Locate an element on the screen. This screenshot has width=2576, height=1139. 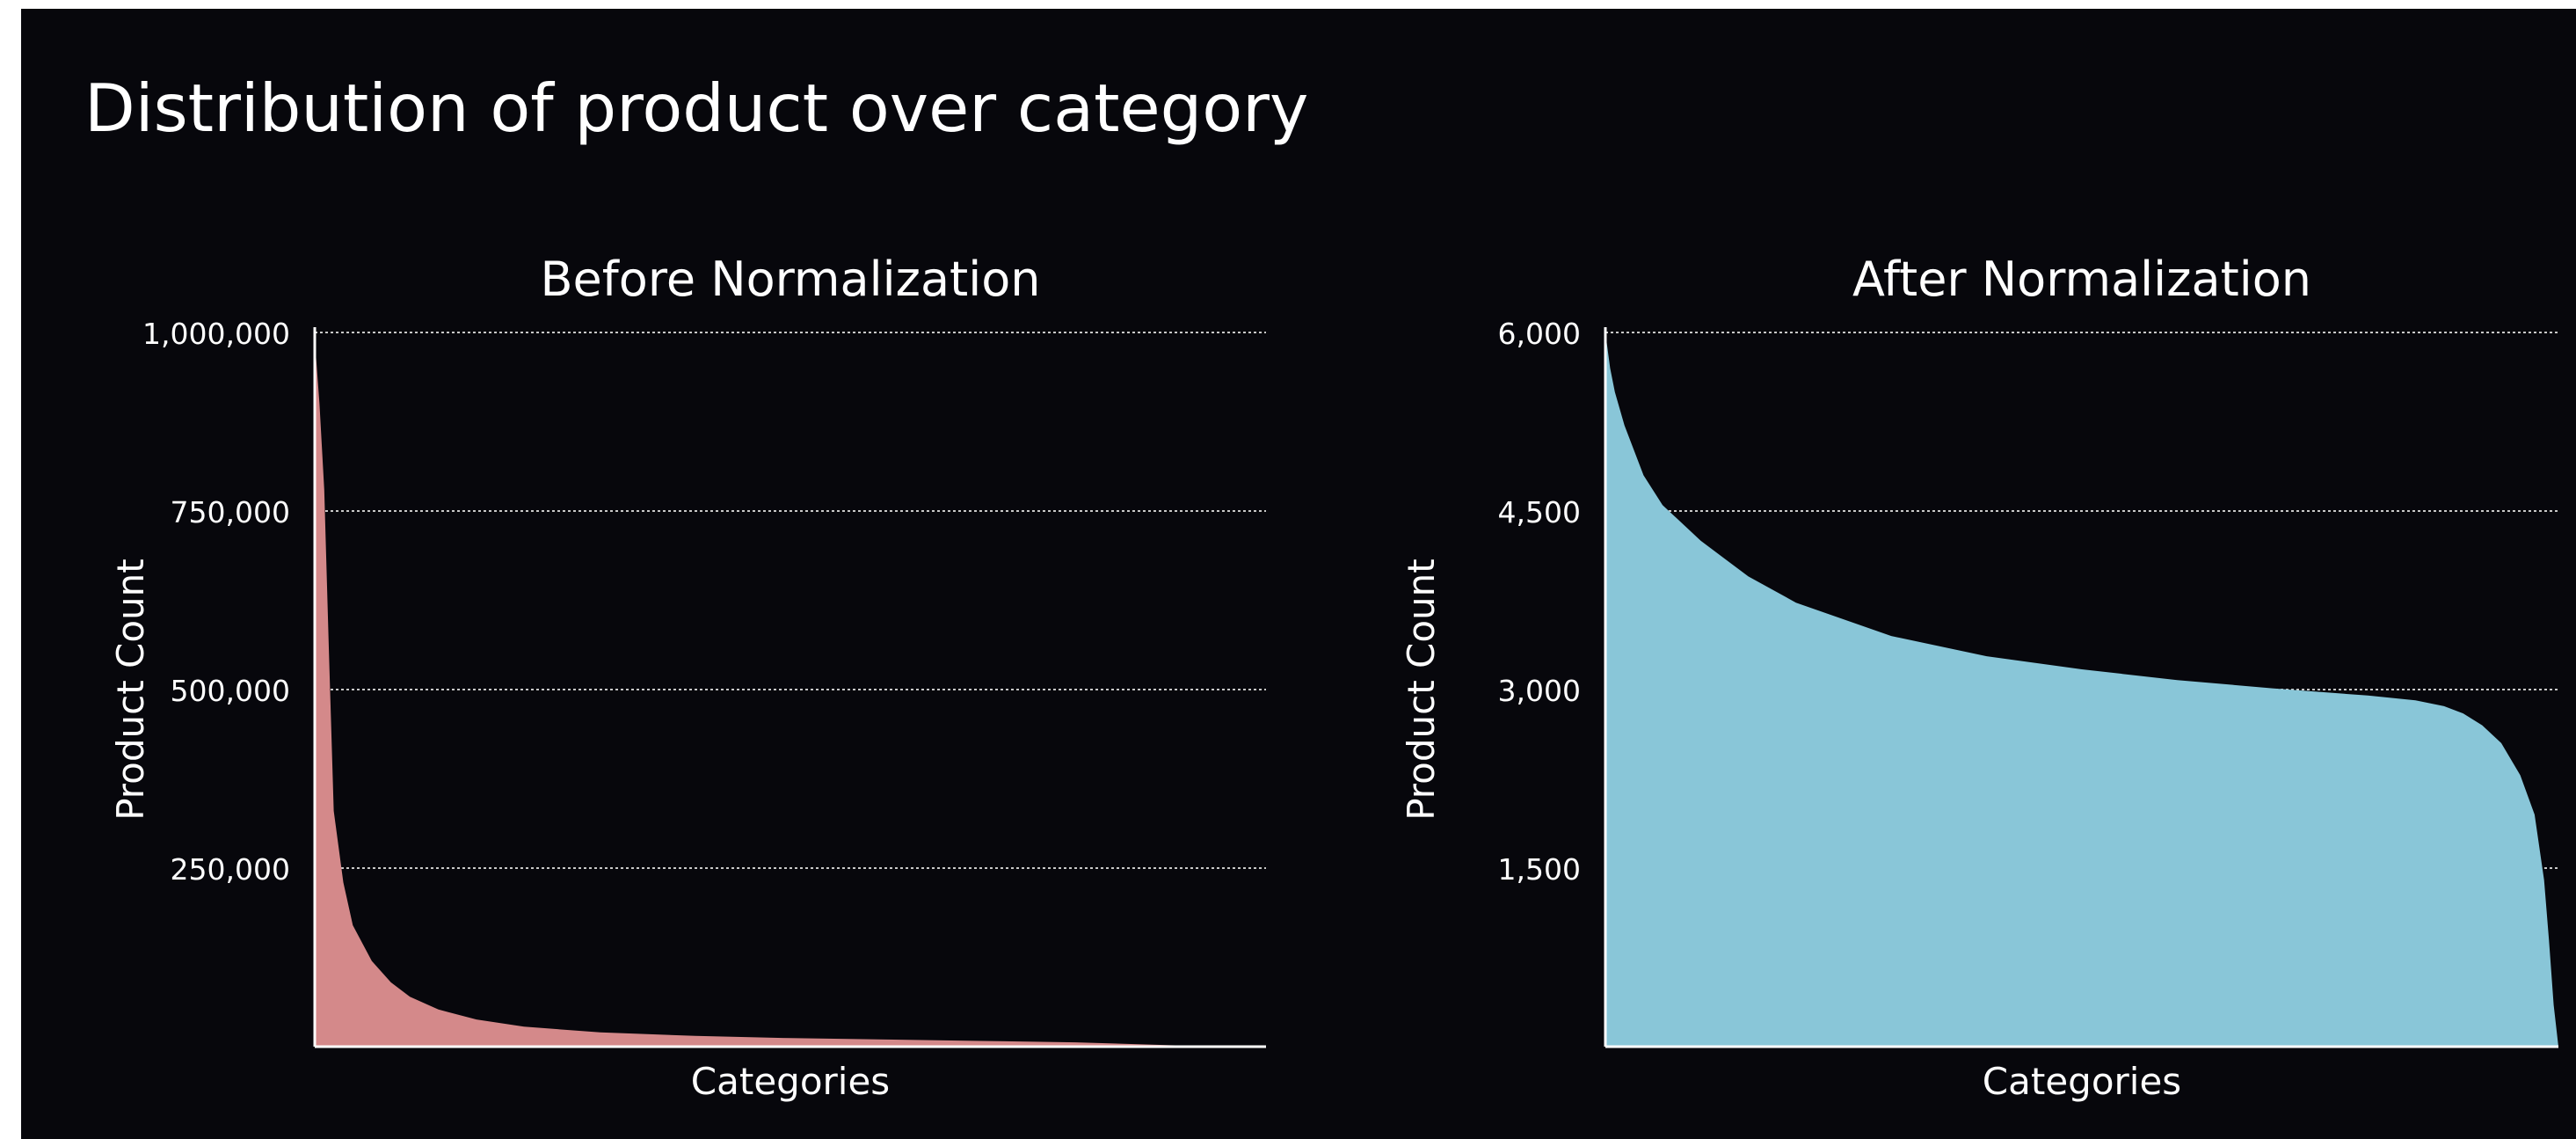
before-ytick-label: 250,000 is located at coordinates (230, 869).